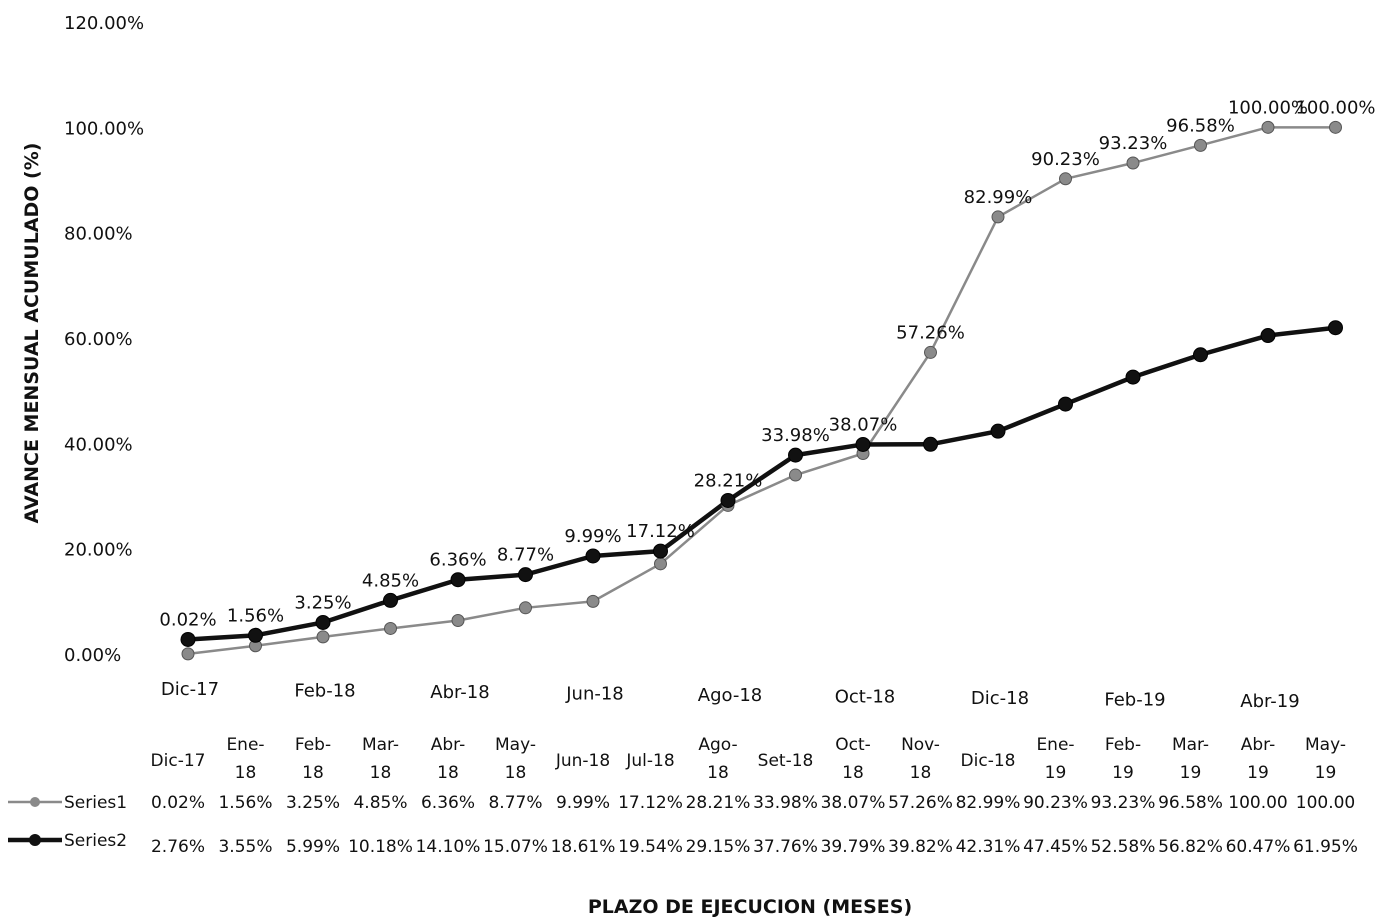 This screenshot has height=921, width=1391. What do you see at coordinates (583, 803) in the screenshot?
I see `table-cell: 9.99%` at bounding box center [583, 803].